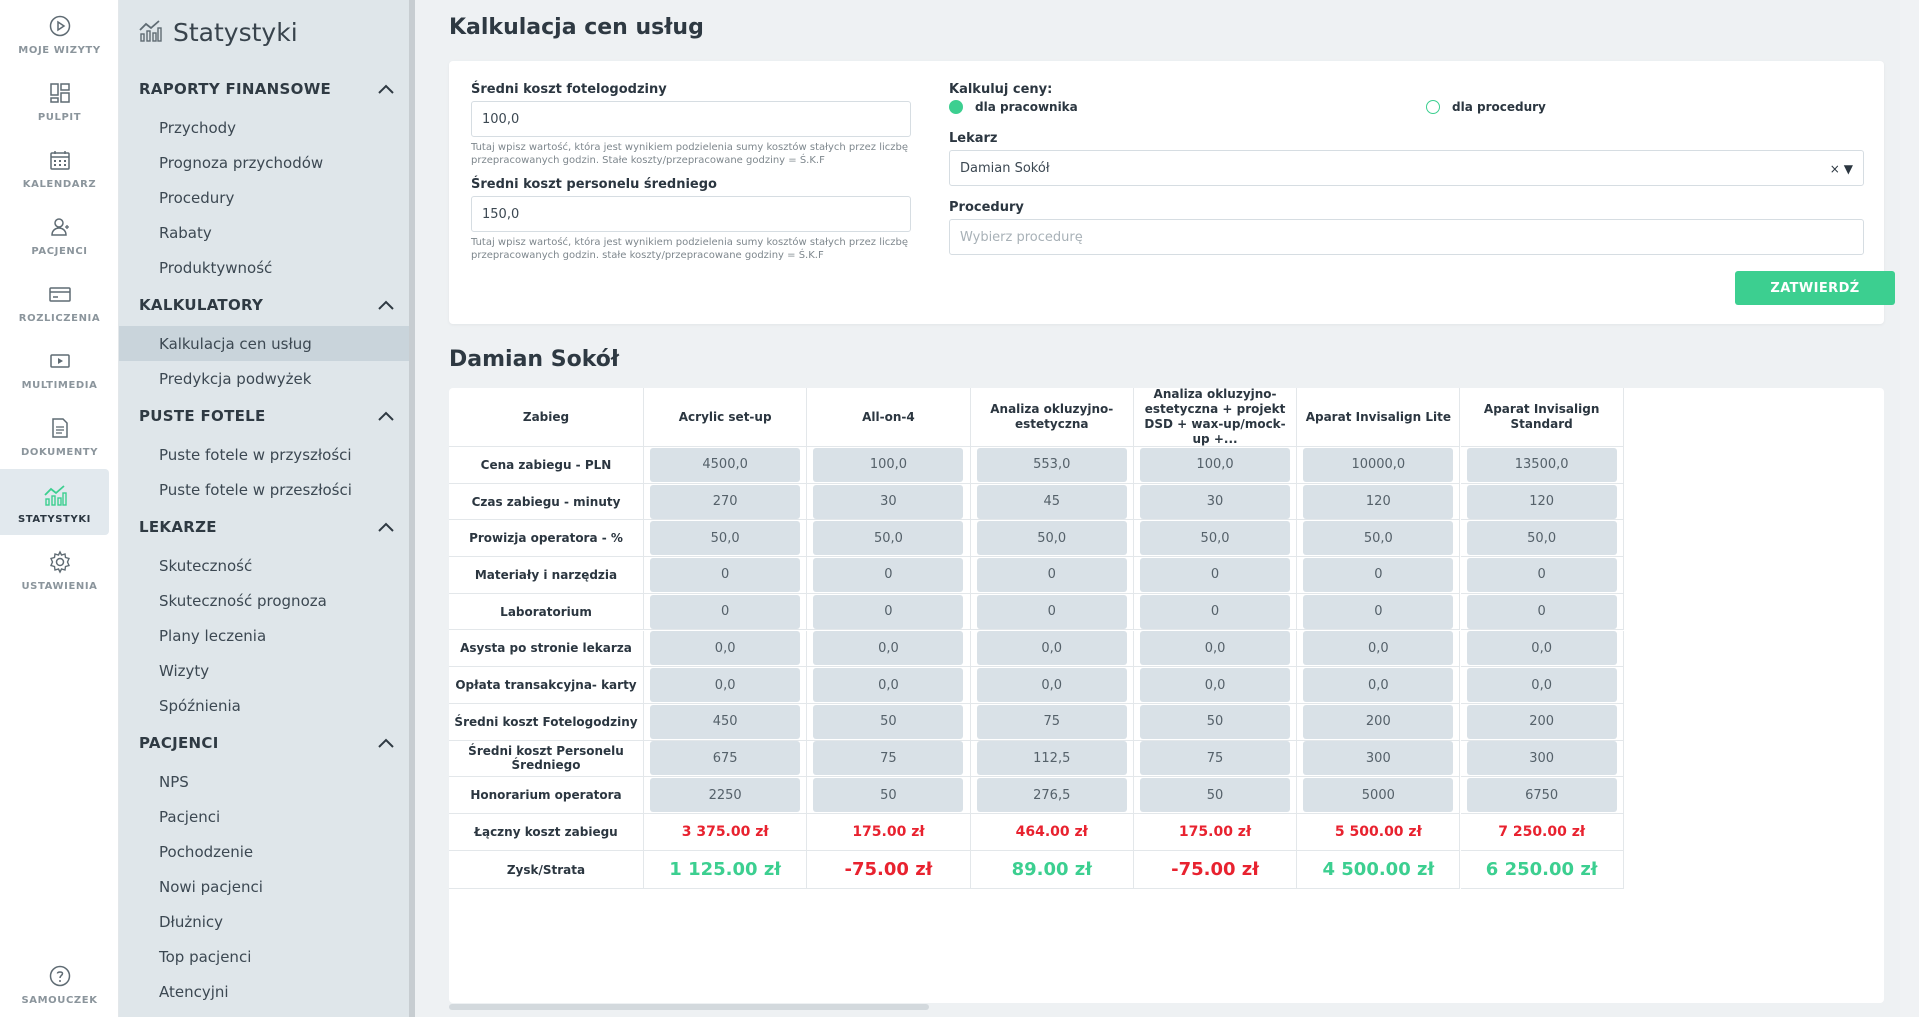 This screenshot has height=1017, width=1919. What do you see at coordinates (725, 795) in the screenshot?
I see `value-input: 2250` at bounding box center [725, 795].